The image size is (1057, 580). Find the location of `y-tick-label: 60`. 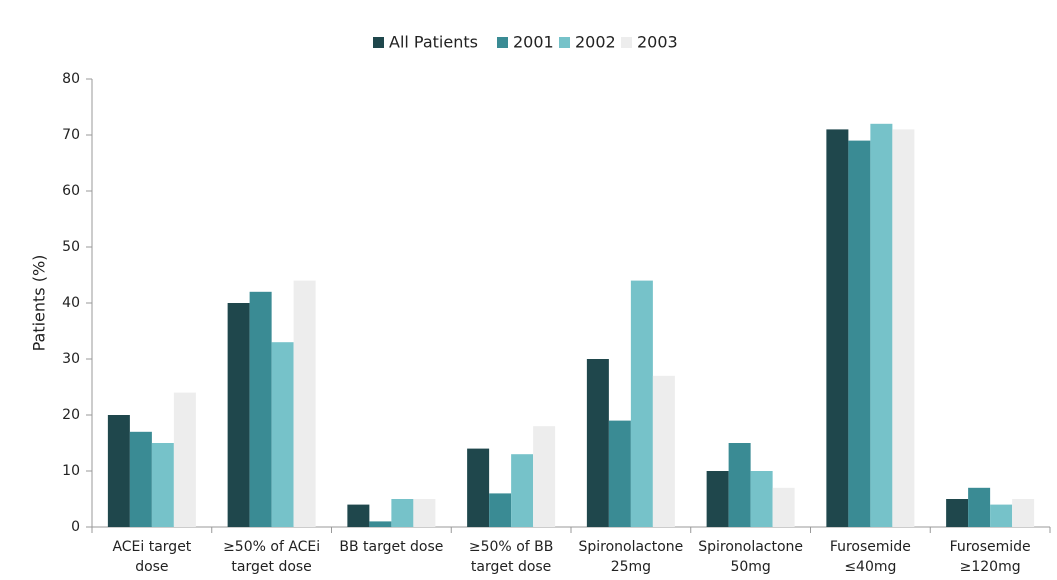

y-tick-label: 60 is located at coordinates (71, 191).